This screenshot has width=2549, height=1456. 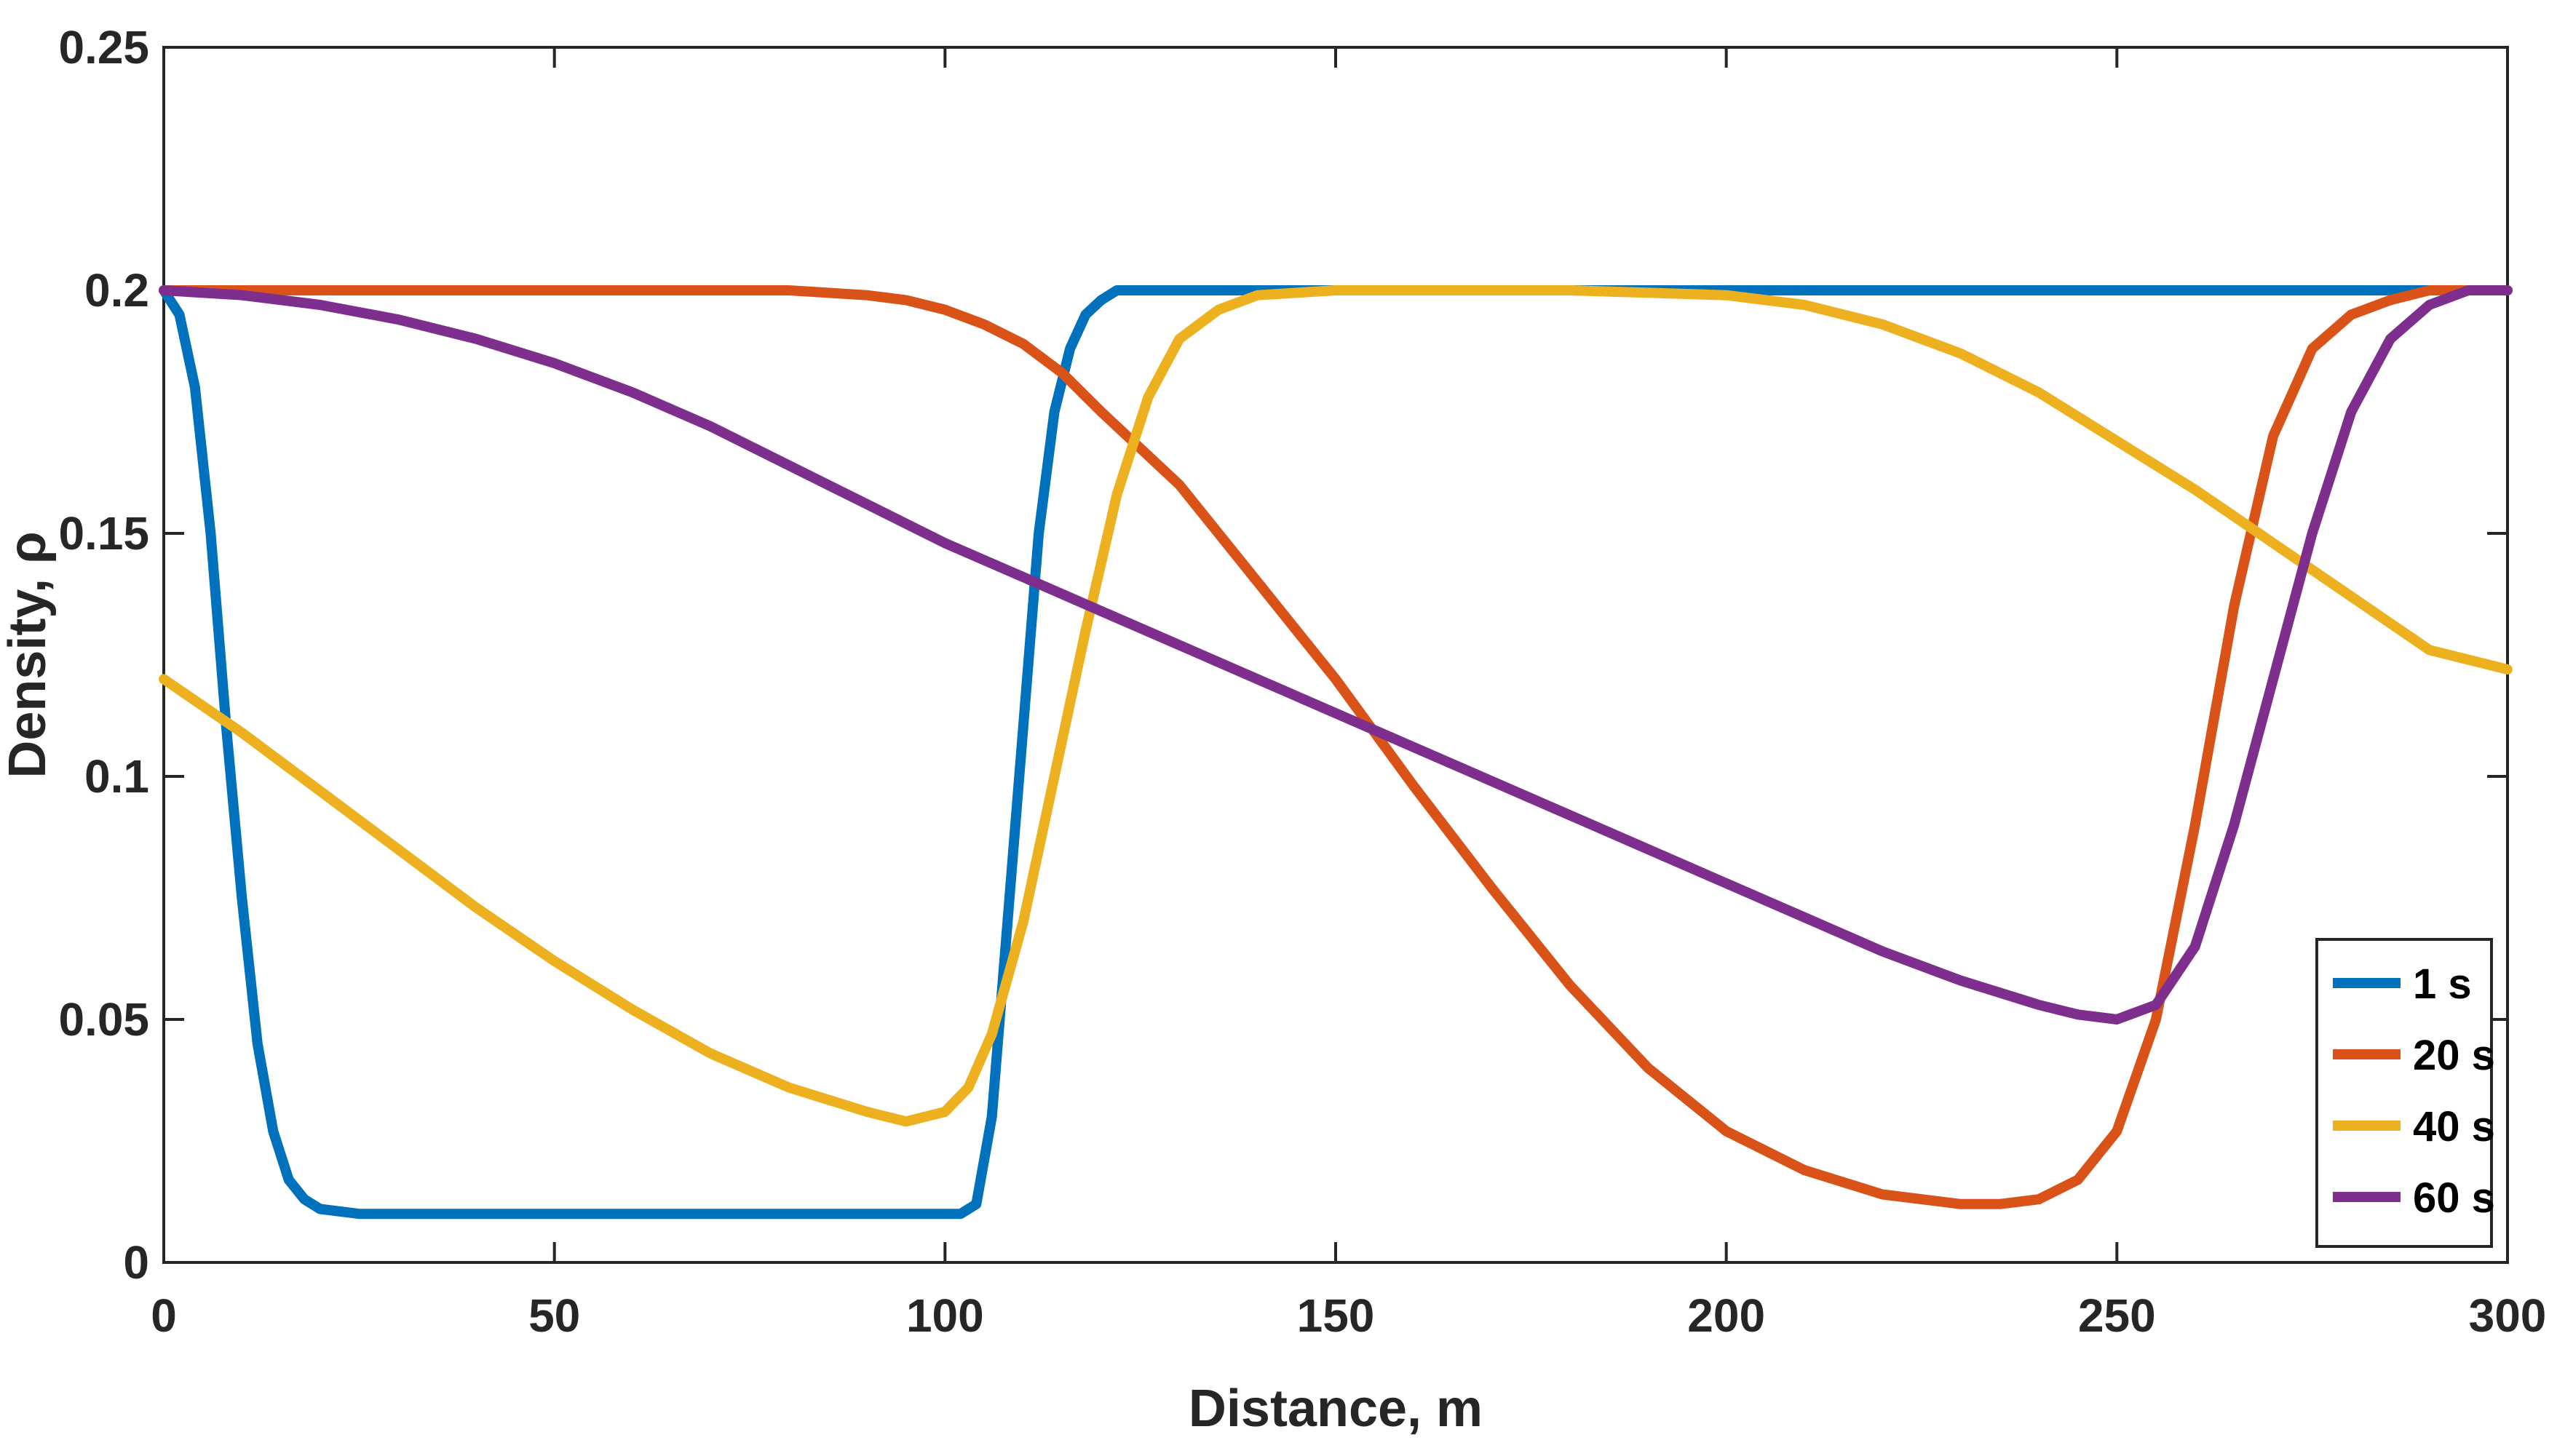 What do you see at coordinates (1336, 1409) in the screenshot?
I see `x-axis-title: Distance, m` at bounding box center [1336, 1409].